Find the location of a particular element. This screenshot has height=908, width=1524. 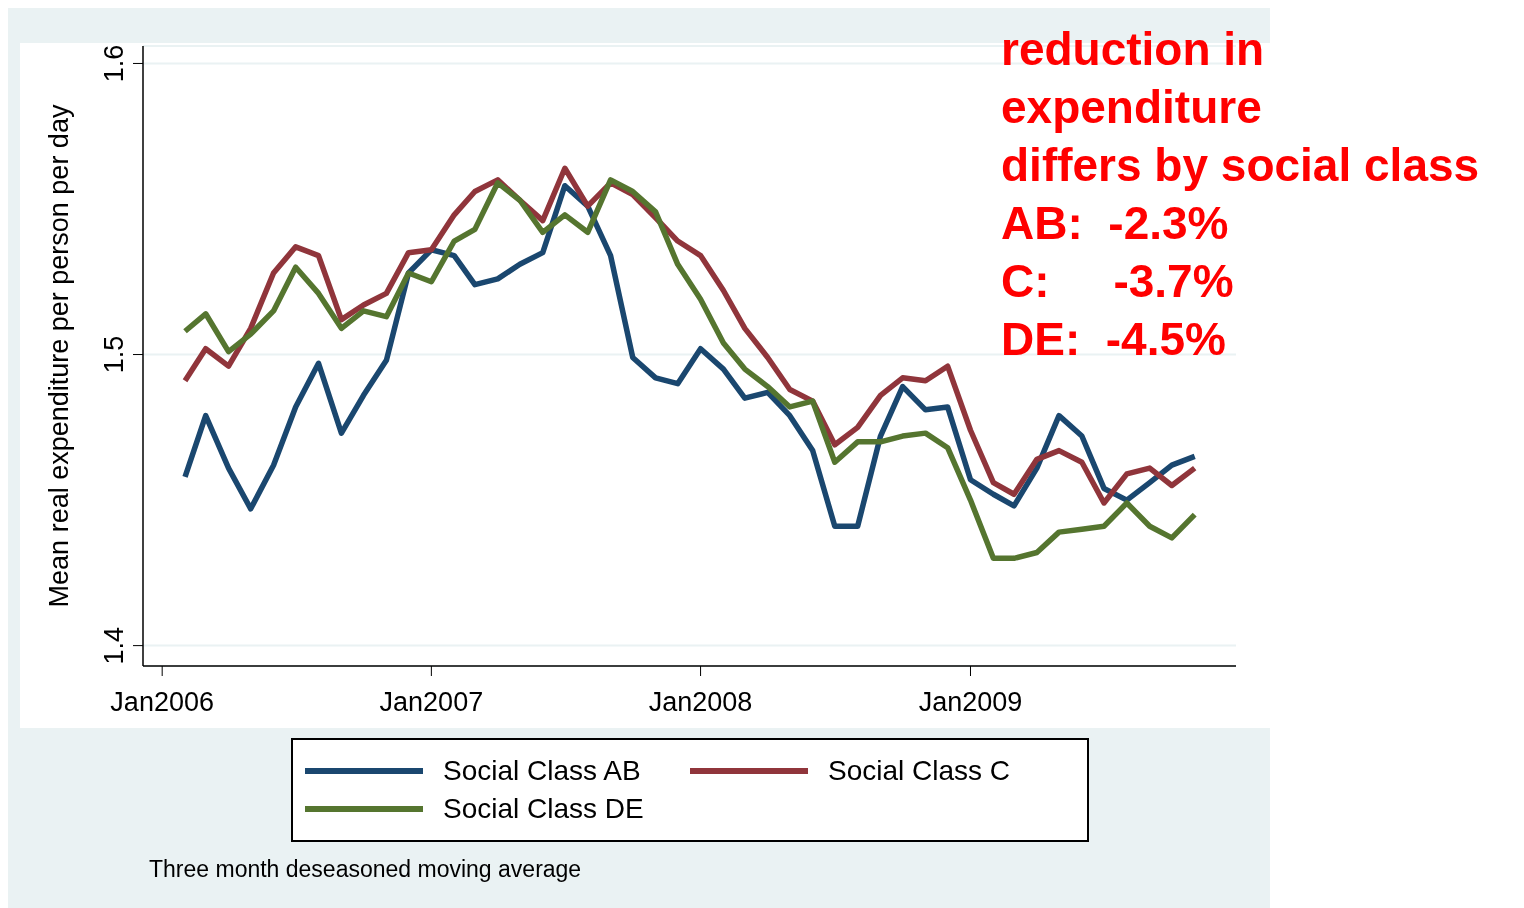

annotation: differs by social class is located at coordinates (1240, 165).